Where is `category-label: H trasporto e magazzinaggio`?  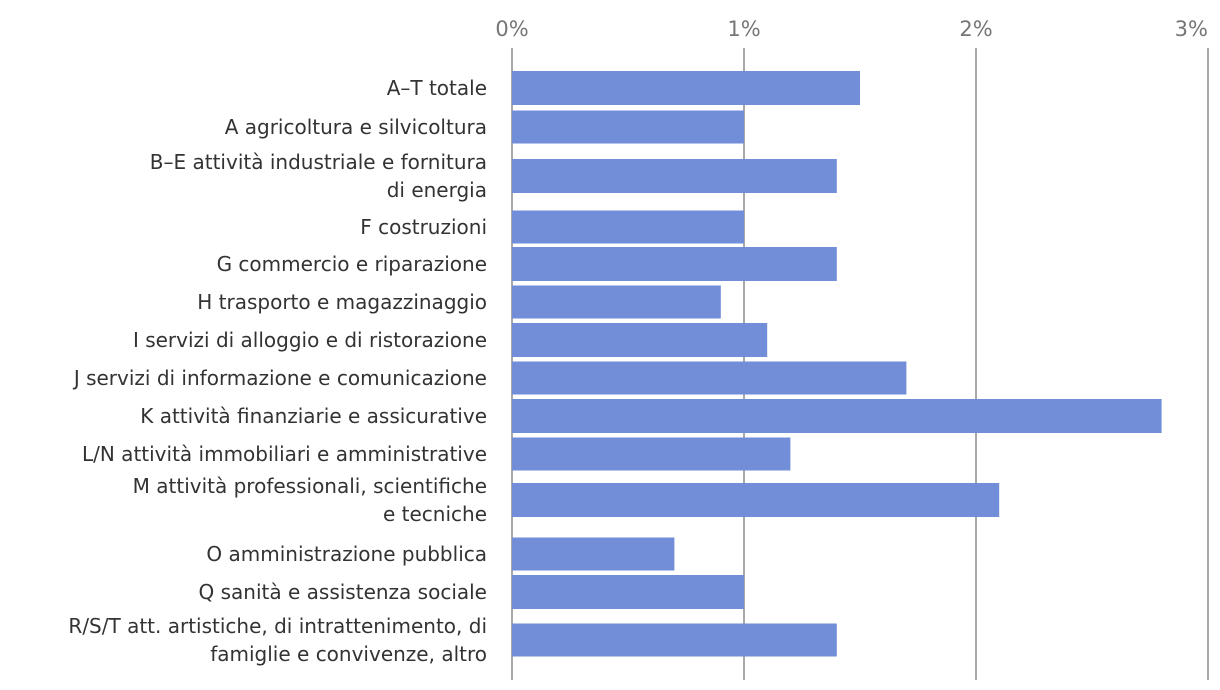
category-label: H trasporto e magazzinaggio is located at coordinates (342, 302).